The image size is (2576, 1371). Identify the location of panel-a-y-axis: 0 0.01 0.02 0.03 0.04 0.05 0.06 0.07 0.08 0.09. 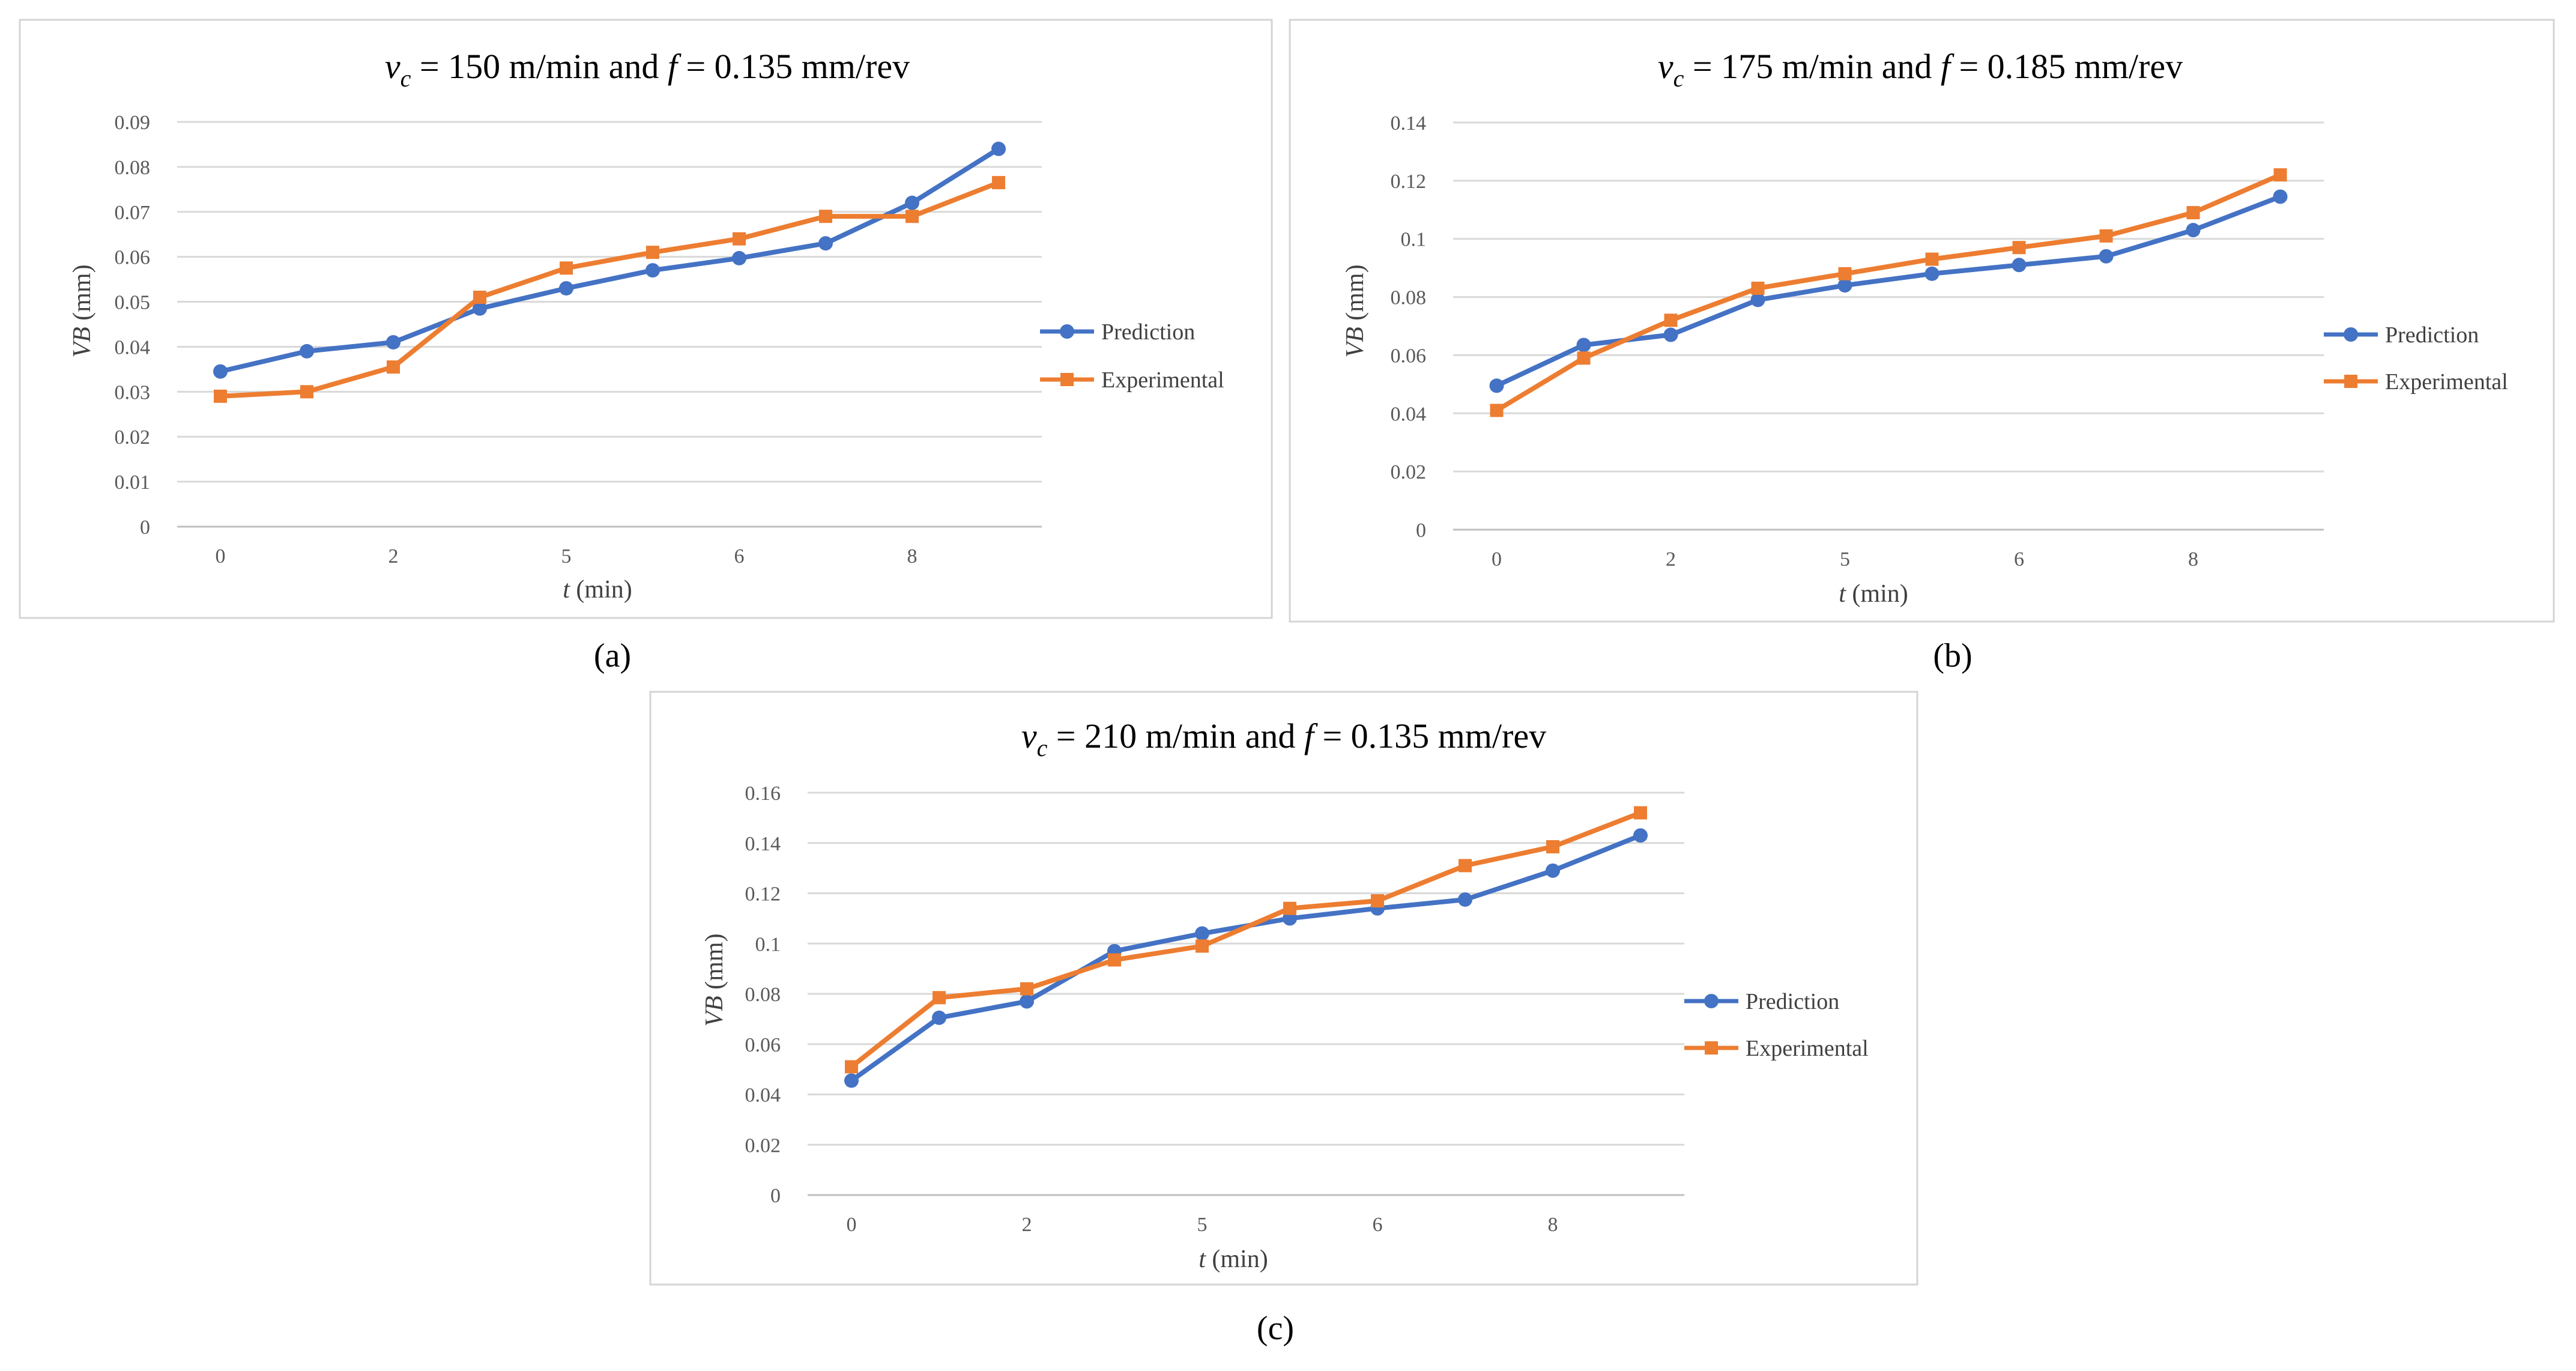
(133, 325).